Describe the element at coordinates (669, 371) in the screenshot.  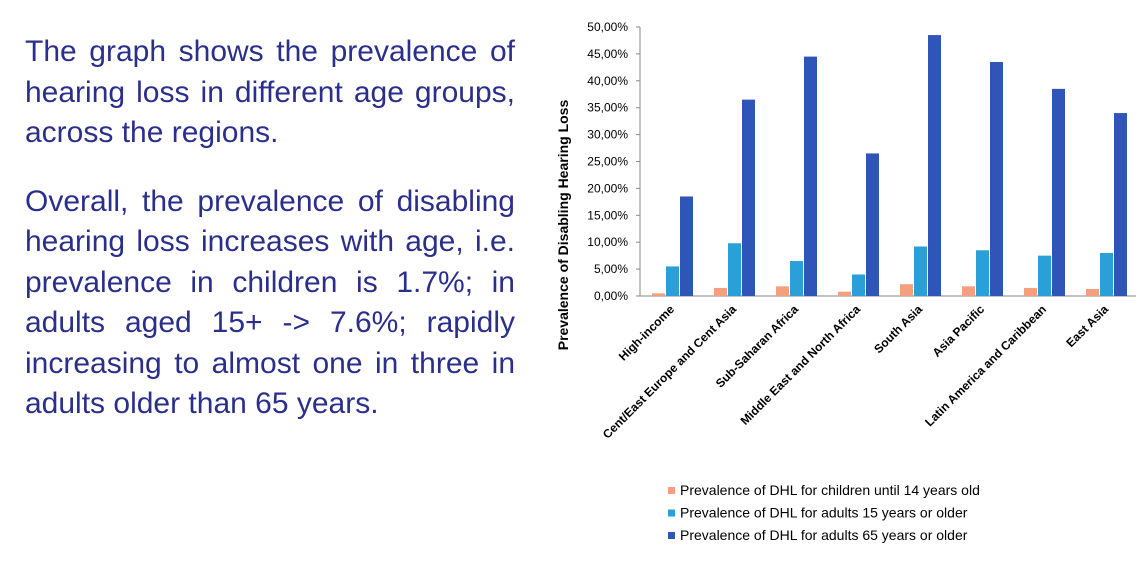
I see `x-tick-label: Cent/East Europe and Cent Asia` at that location.